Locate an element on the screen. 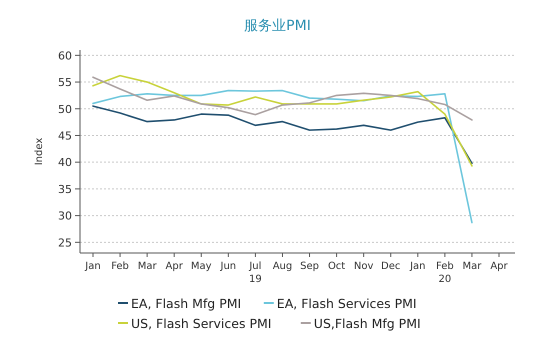 The width and height of the screenshot is (555, 345). y-tick-label: 35 is located at coordinates (65, 189).